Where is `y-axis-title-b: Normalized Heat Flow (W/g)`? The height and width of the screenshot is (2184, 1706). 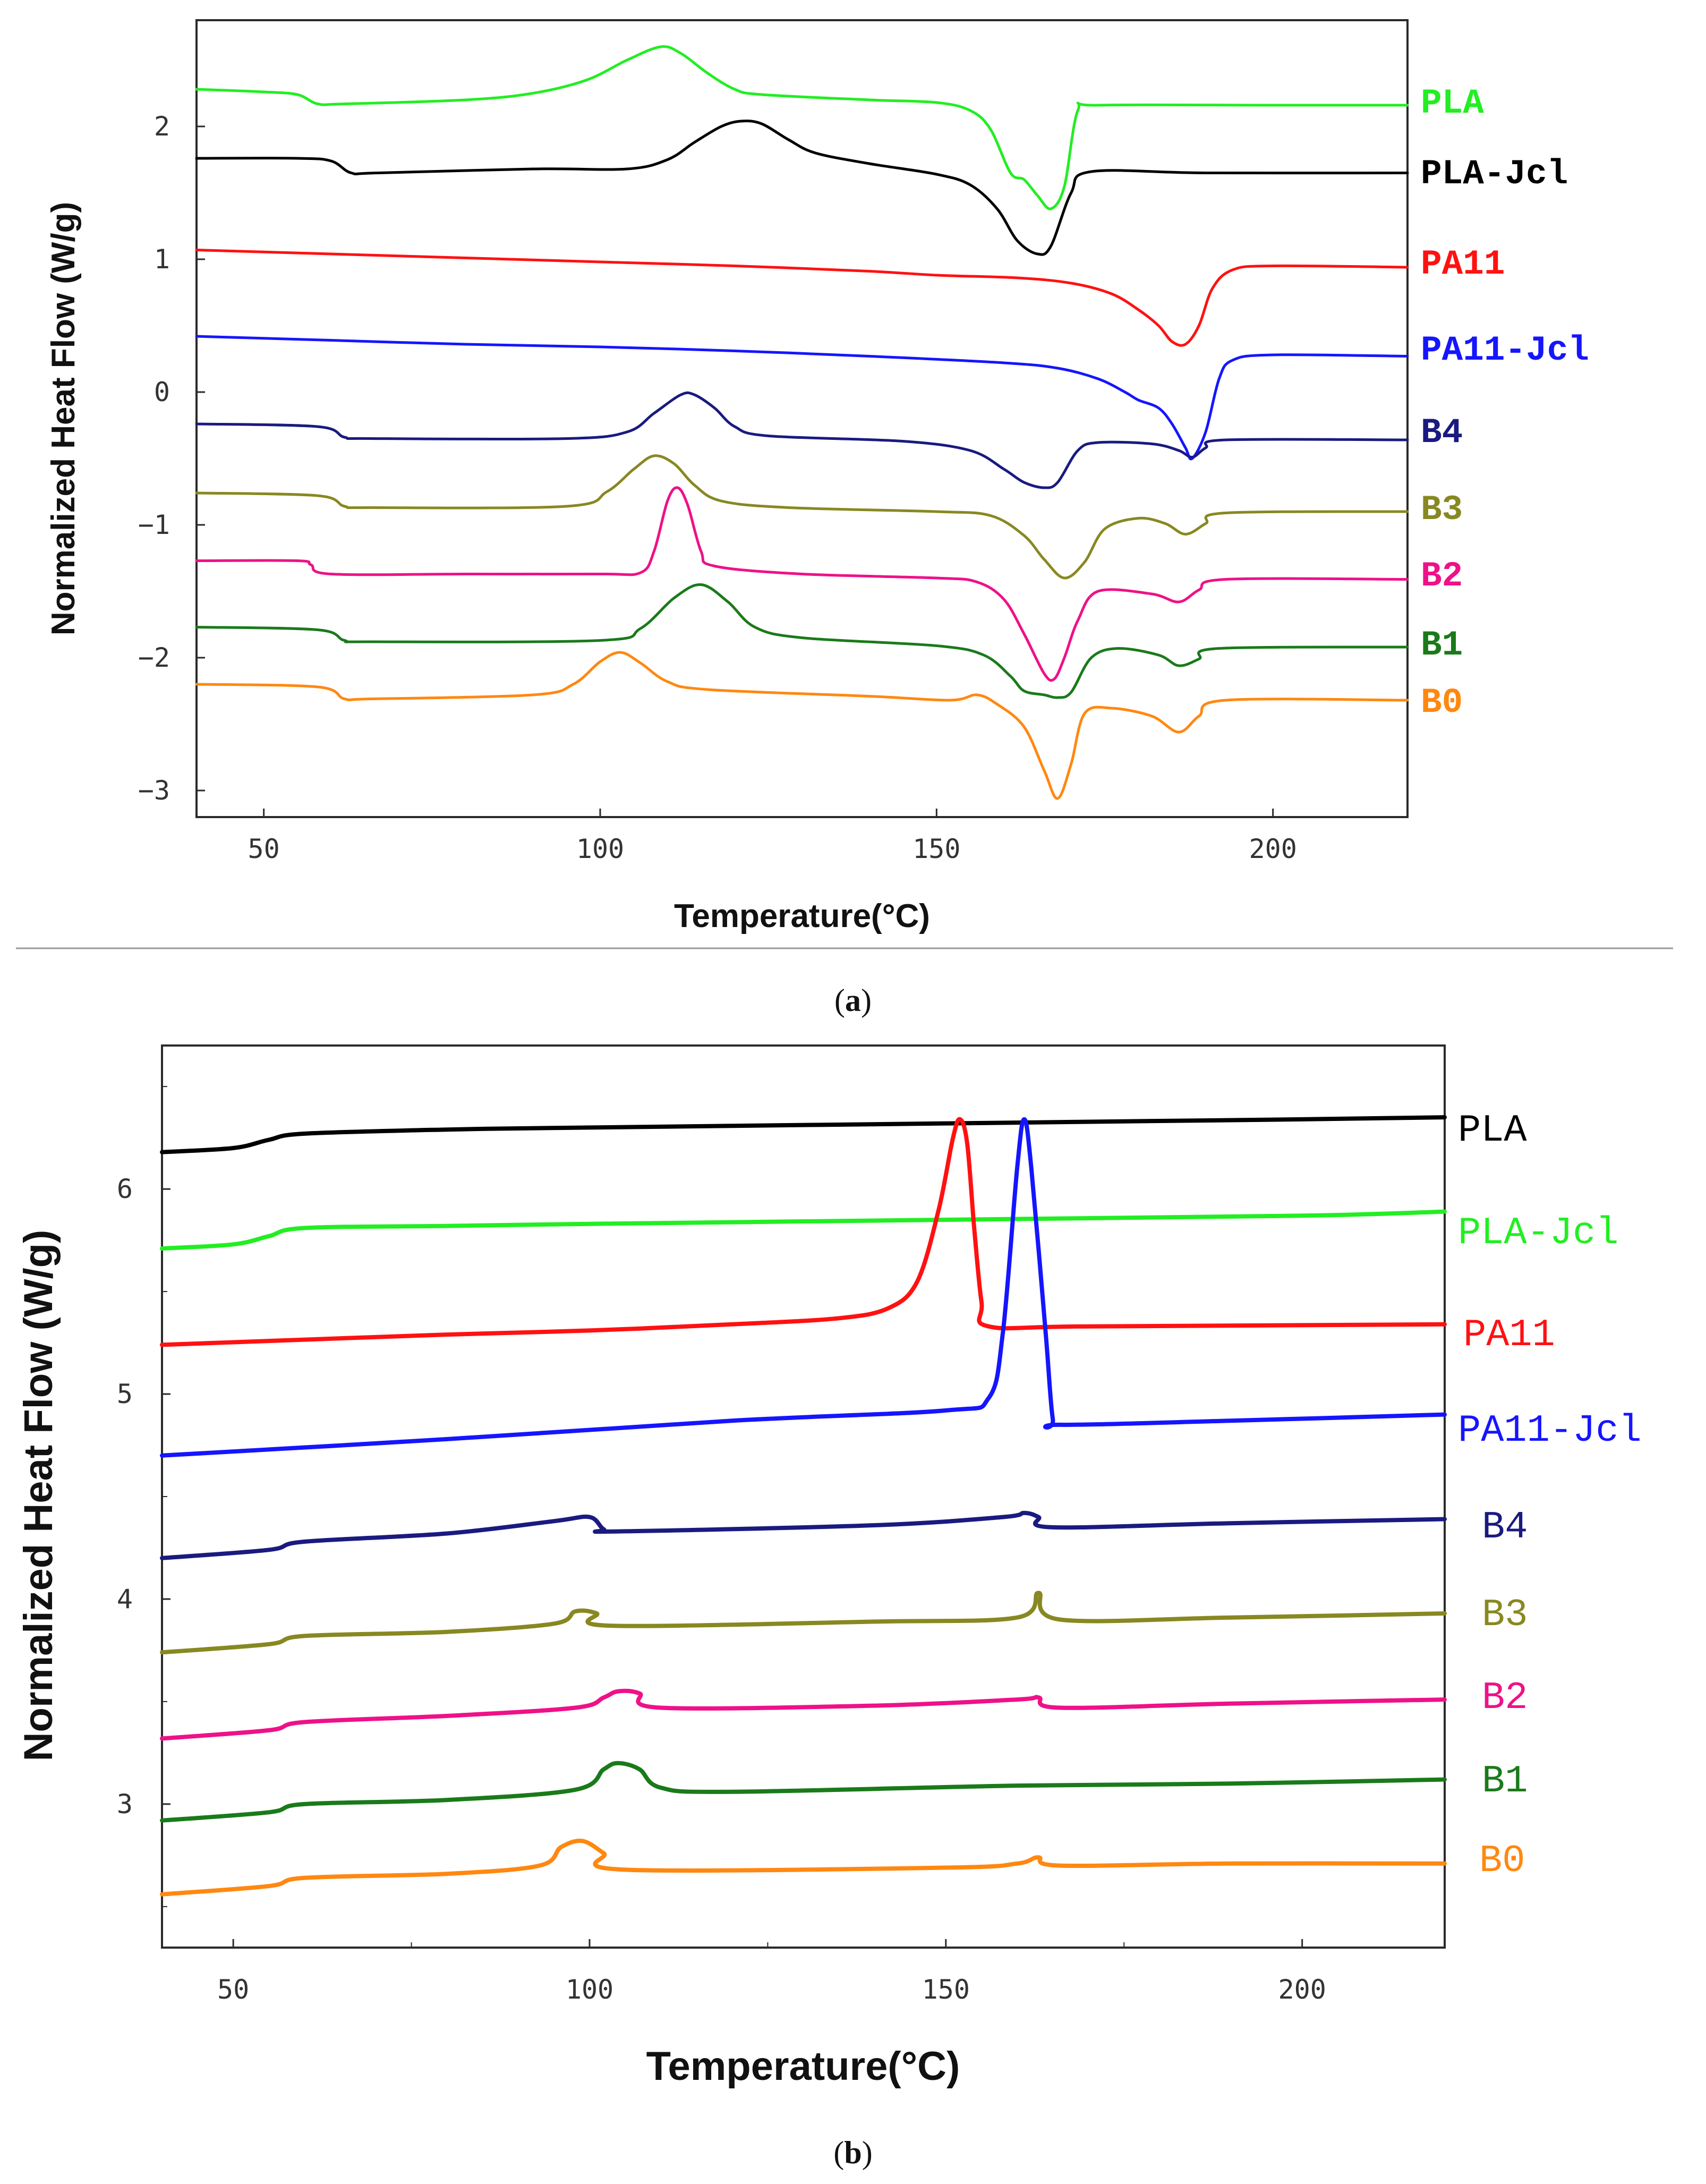
y-axis-title-b: Normalized Heat Flow (W/g) is located at coordinates (38, 1496).